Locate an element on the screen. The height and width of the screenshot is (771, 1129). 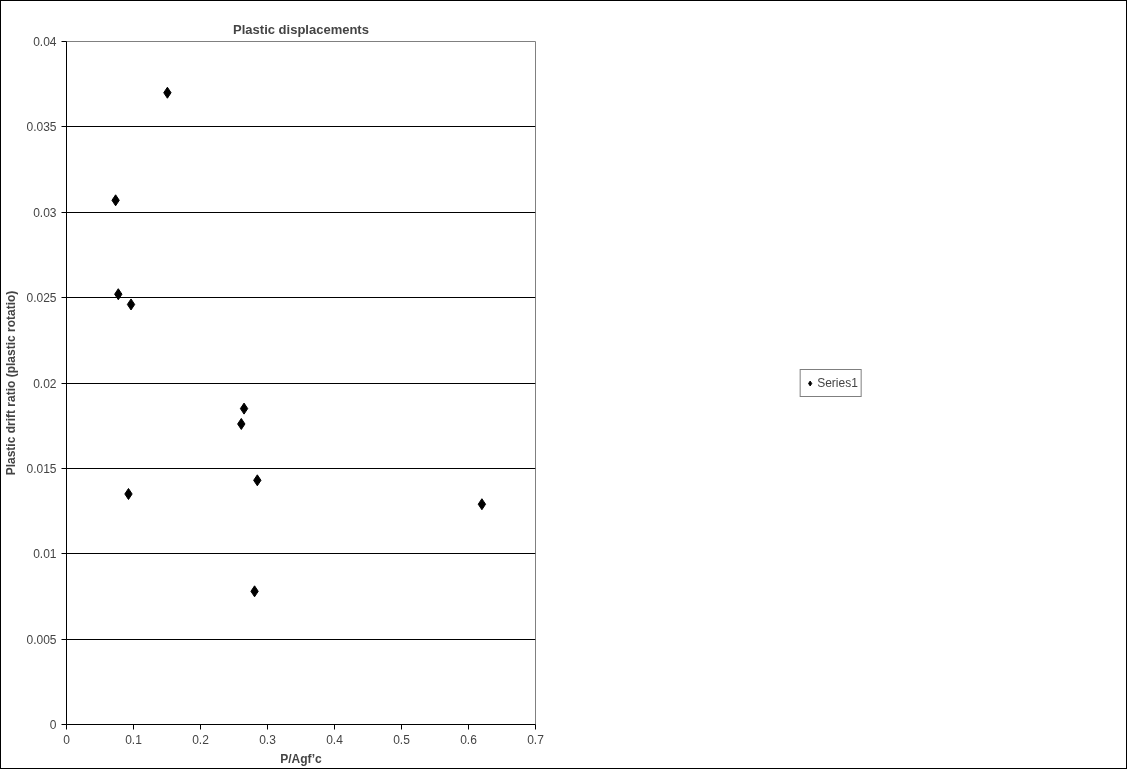
x-tick-label: 0.5 is located at coordinates (402, 739).